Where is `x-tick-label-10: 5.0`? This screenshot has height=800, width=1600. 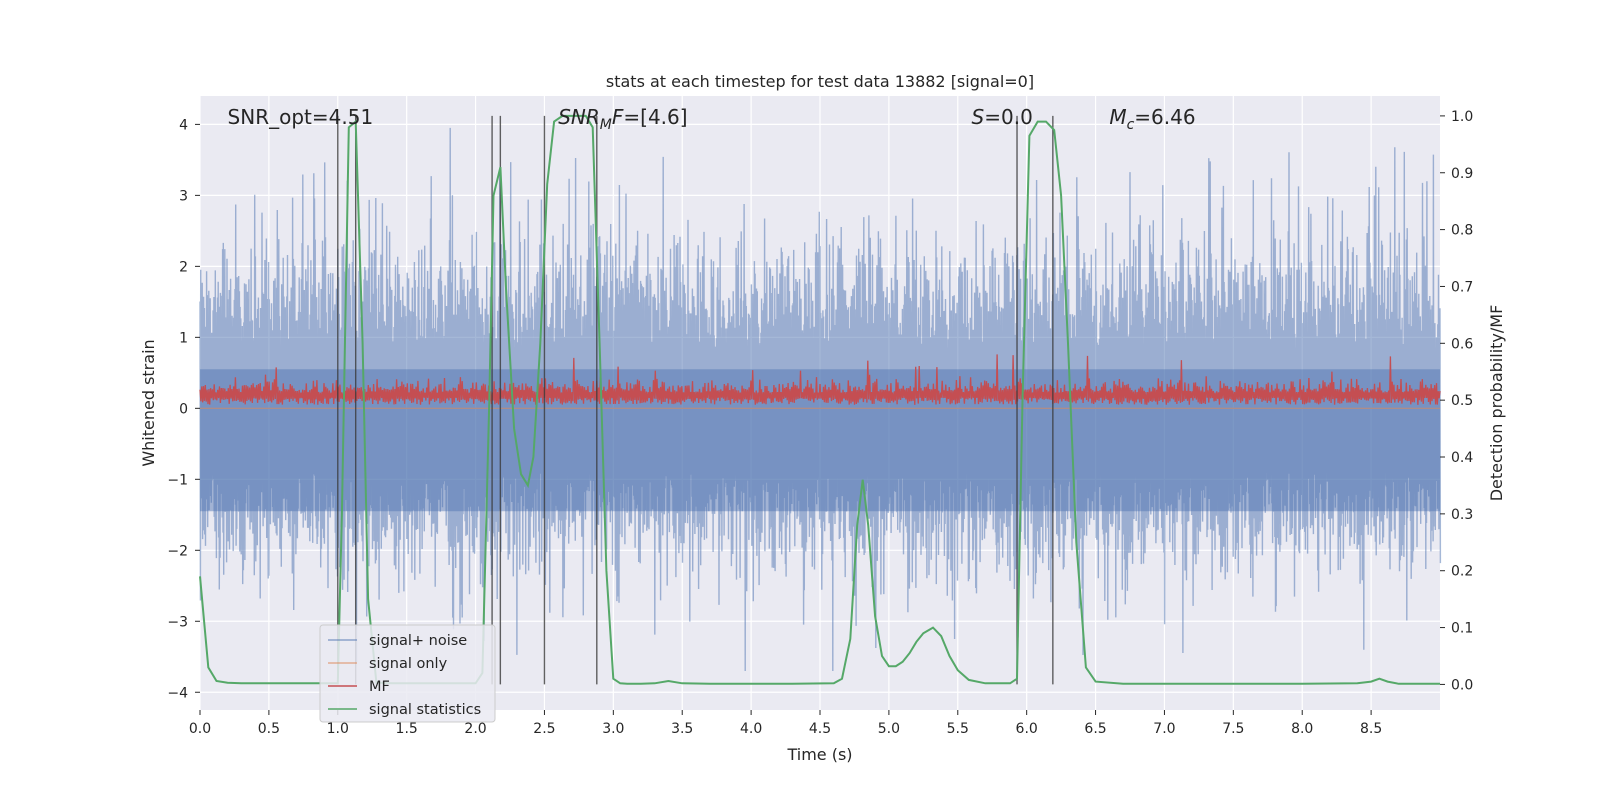 x-tick-label-10: 5.0 is located at coordinates (889, 729).